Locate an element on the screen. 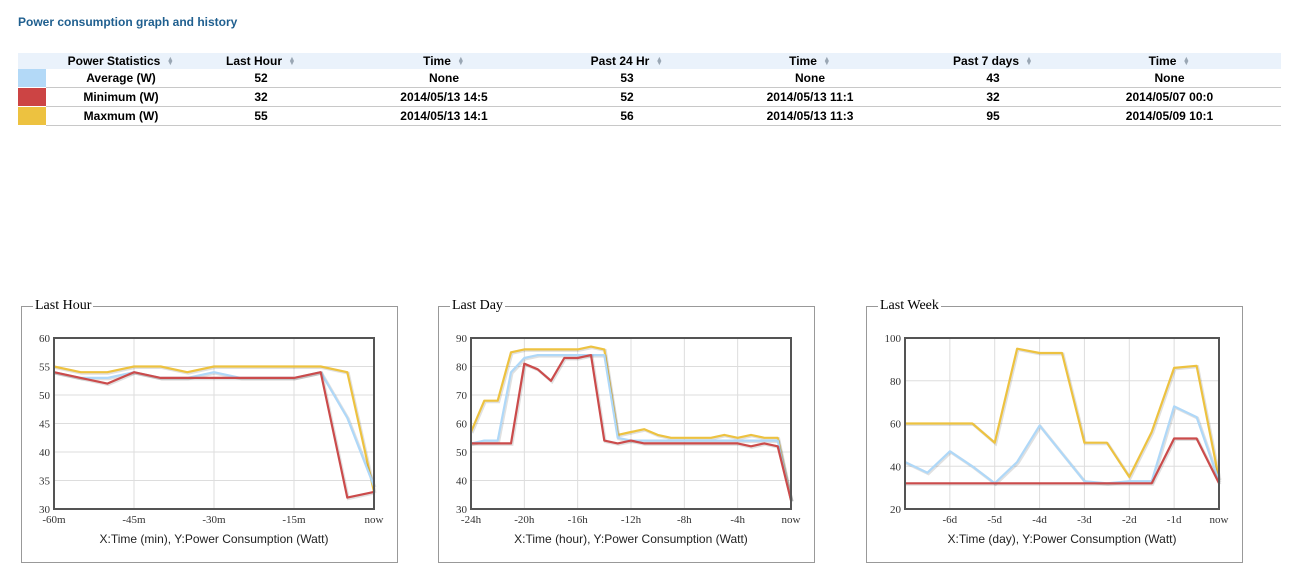  x-tick-label: -4h is located at coordinates (737, 520).